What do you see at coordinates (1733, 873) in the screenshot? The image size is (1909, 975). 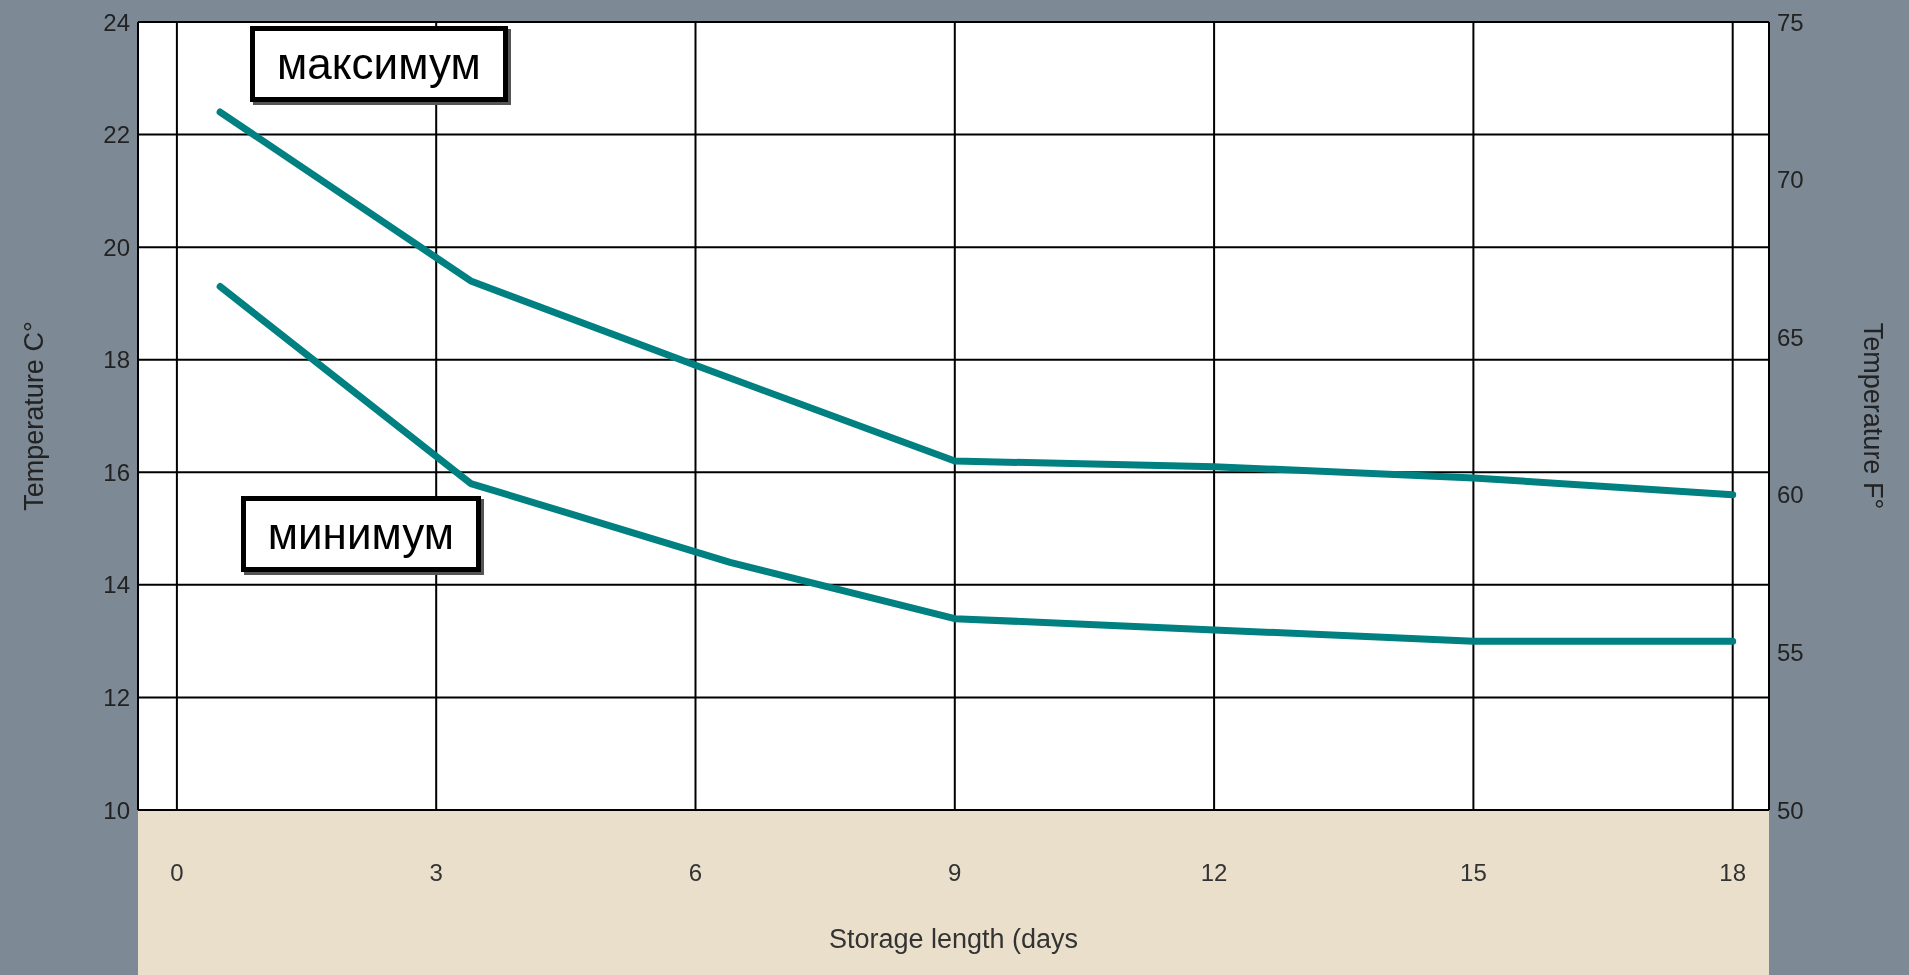 I see `x-tick-label: 18` at bounding box center [1733, 873].